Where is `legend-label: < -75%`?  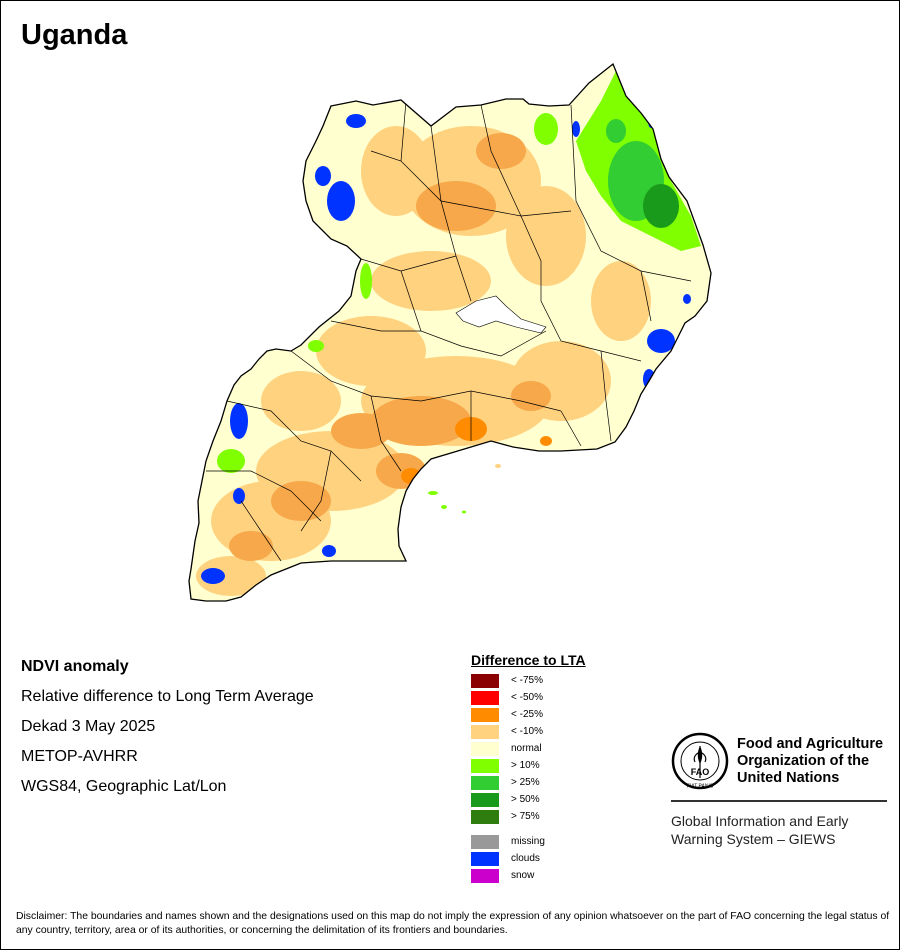
legend-label: < -75% is located at coordinates (527, 680).